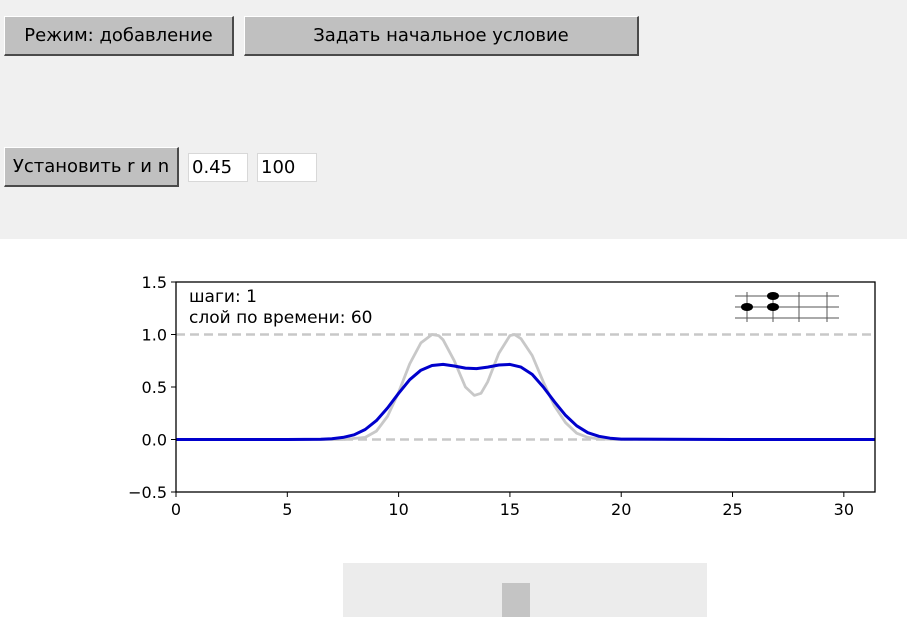  What do you see at coordinates (398, 509) in the screenshot?
I see `x-tick-label: 10` at bounding box center [398, 509].